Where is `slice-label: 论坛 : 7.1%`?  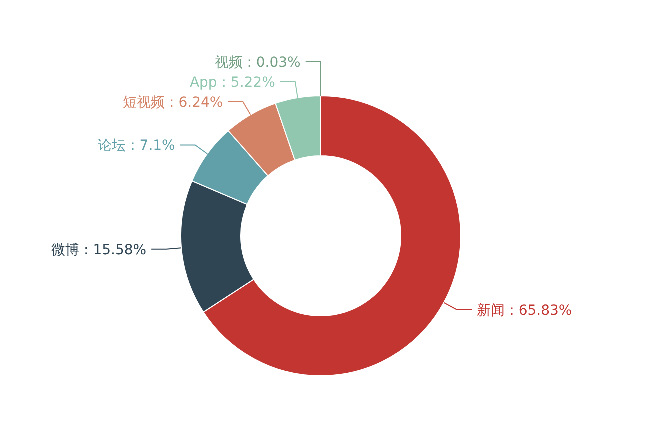 slice-label: 论坛 : 7.1% is located at coordinates (137, 146).